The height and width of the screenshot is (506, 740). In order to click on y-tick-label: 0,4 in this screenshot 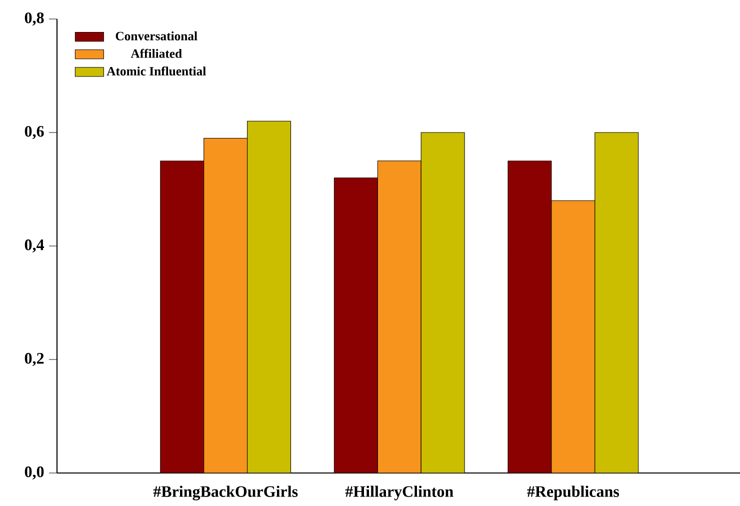, I will do `click(34, 246)`.